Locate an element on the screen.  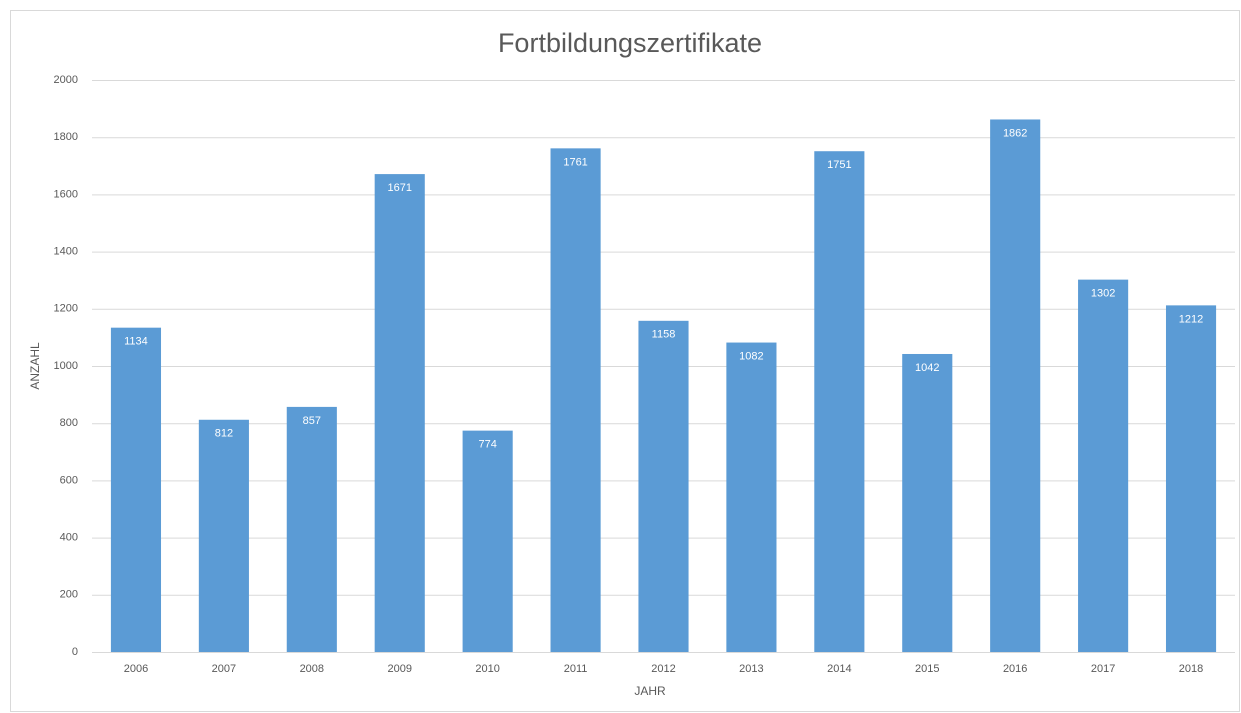
y-tick-label: 1200 is located at coordinates (66, 309).